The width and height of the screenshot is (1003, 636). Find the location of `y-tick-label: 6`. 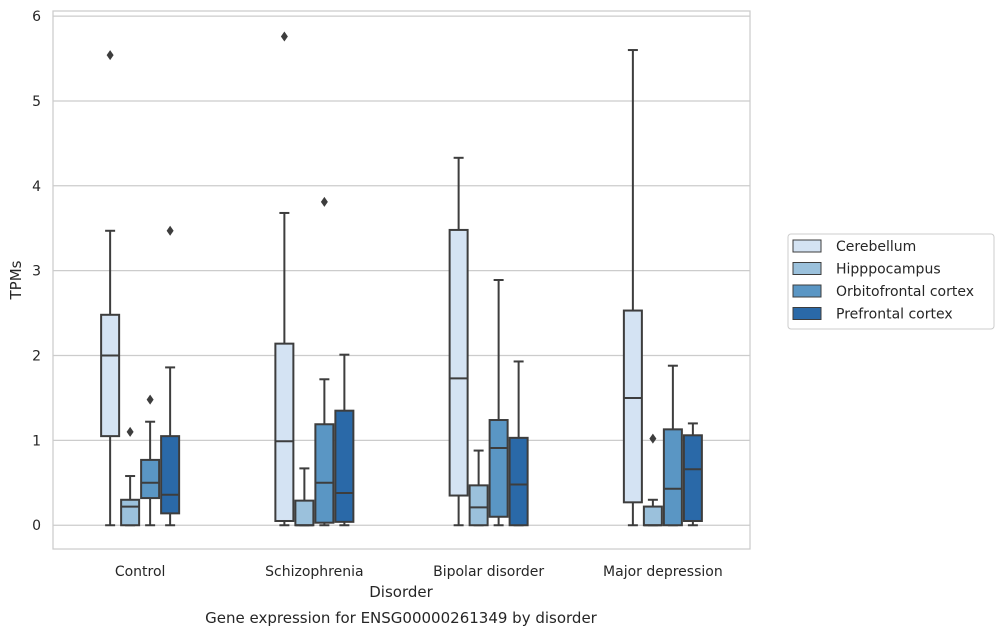

y-tick-label: 6 is located at coordinates (36, 17).